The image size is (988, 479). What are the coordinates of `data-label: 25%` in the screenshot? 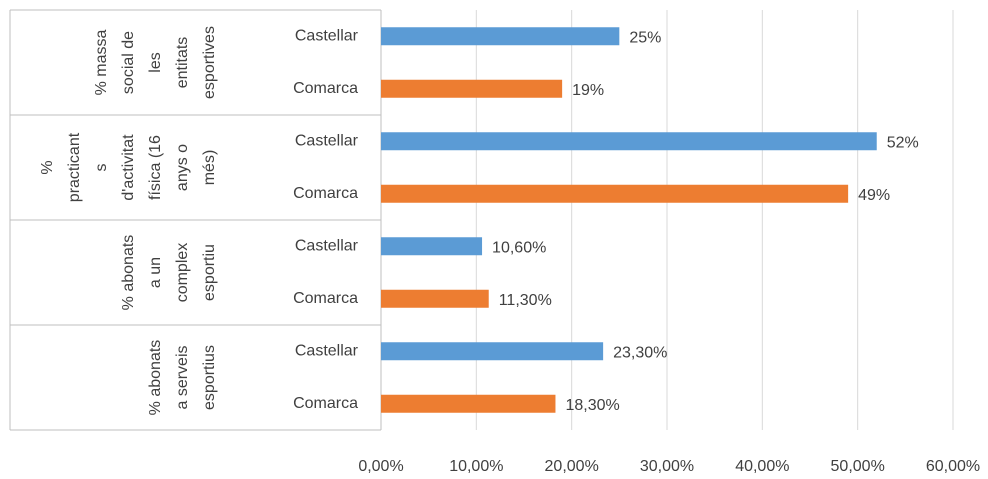 It's located at (645, 37).